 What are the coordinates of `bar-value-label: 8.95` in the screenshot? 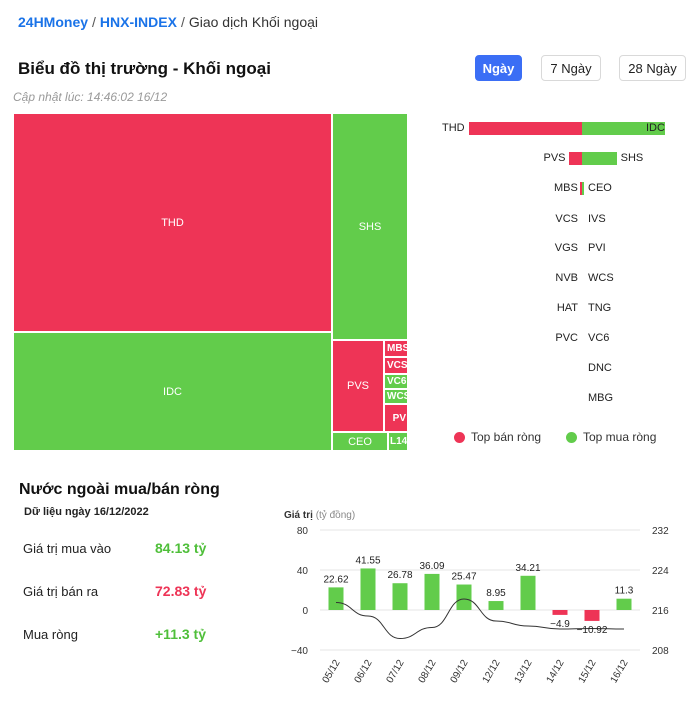 It's located at (496, 593).